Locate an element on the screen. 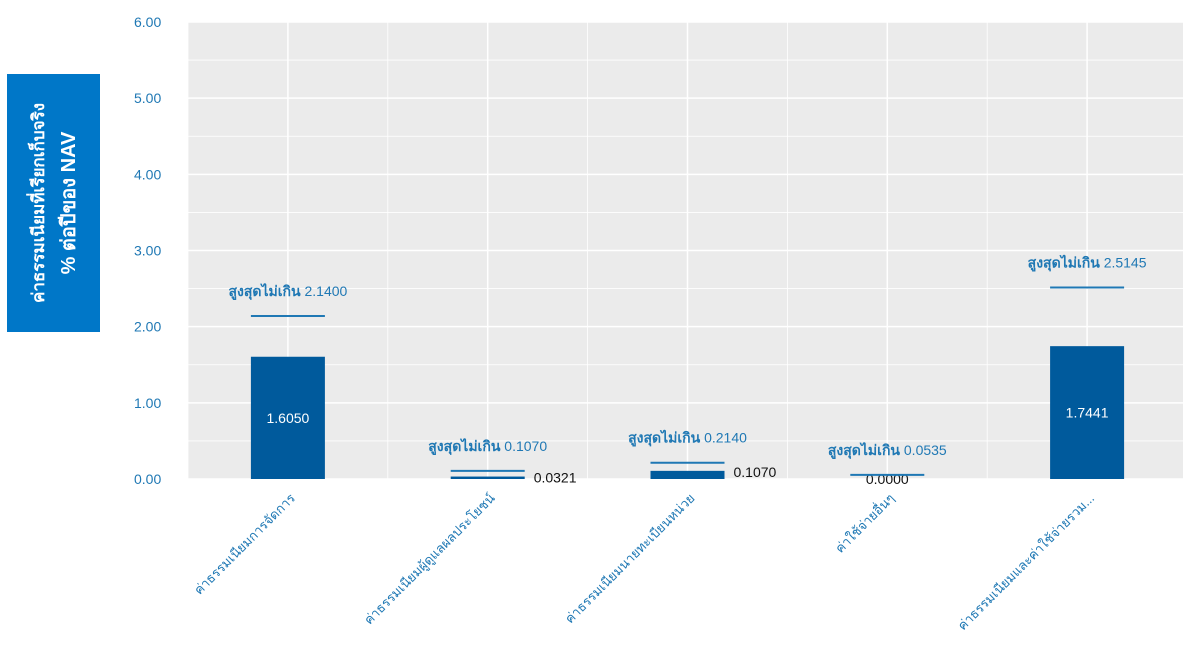 This screenshot has width=1183, height=657. max-limit-label: สูงสุดไม่เกิน 0.2140 is located at coordinates (687, 438).